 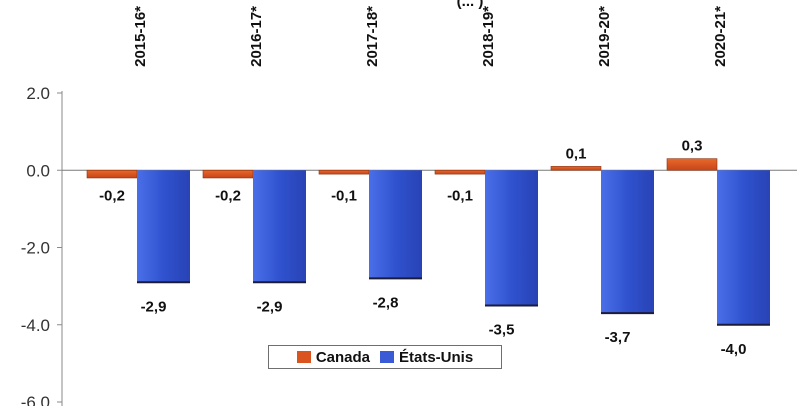 What do you see at coordinates (692, 146) in the screenshot?
I see `data-label-canada: 0,3` at bounding box center [692, 146].